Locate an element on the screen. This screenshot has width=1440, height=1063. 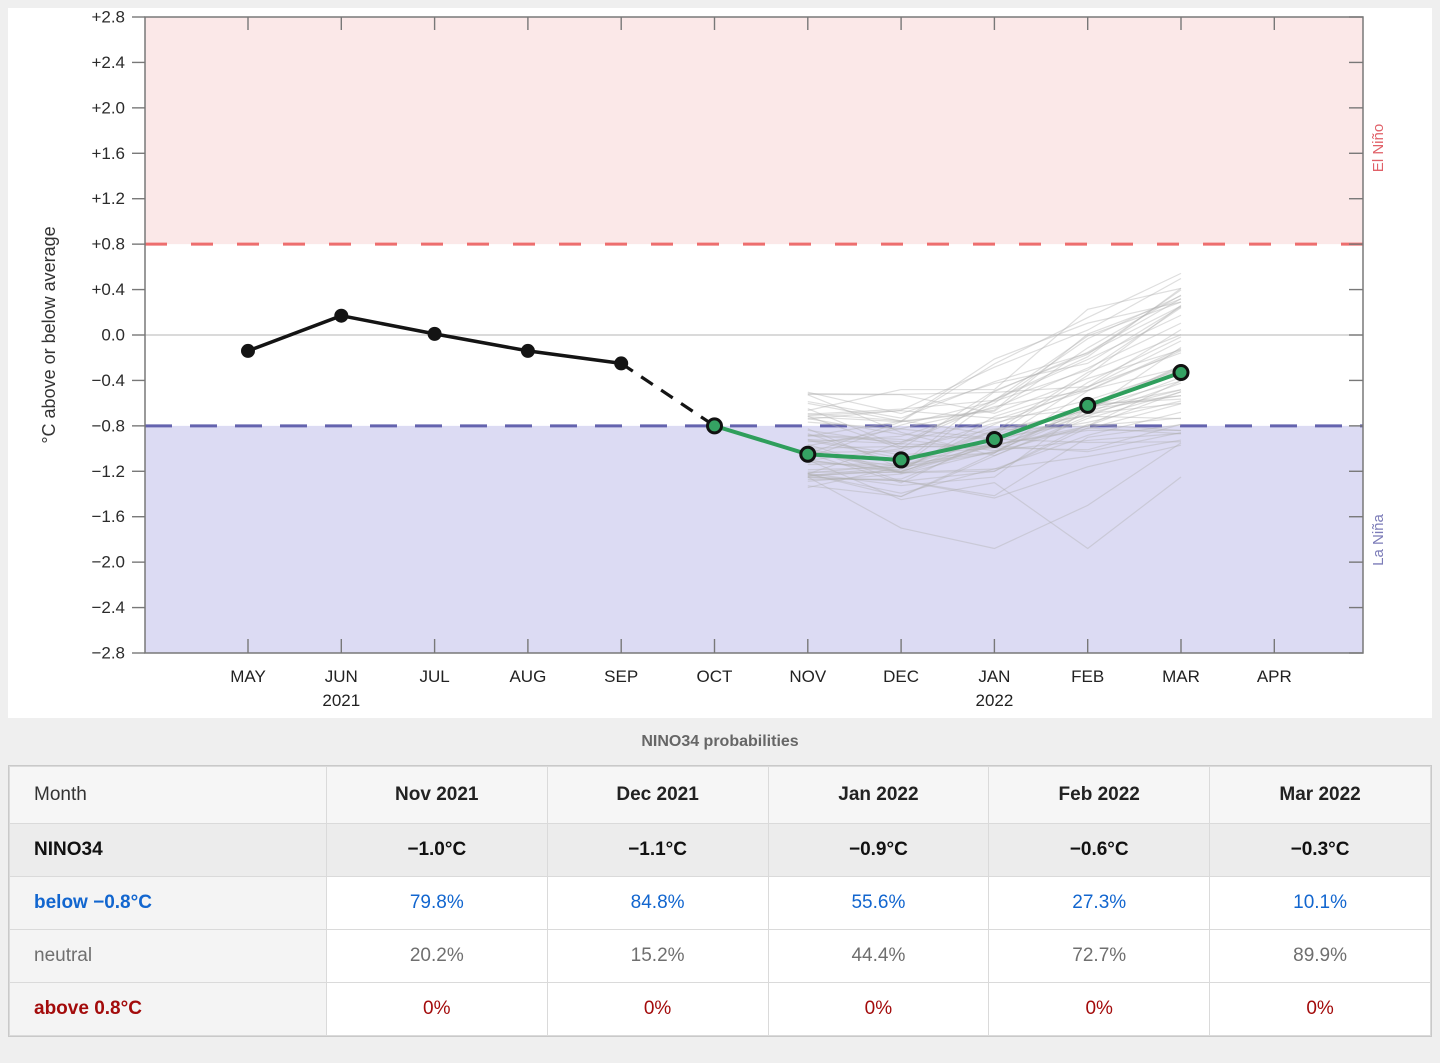
row-label: NINO34 is located at coordinates (168, 850).